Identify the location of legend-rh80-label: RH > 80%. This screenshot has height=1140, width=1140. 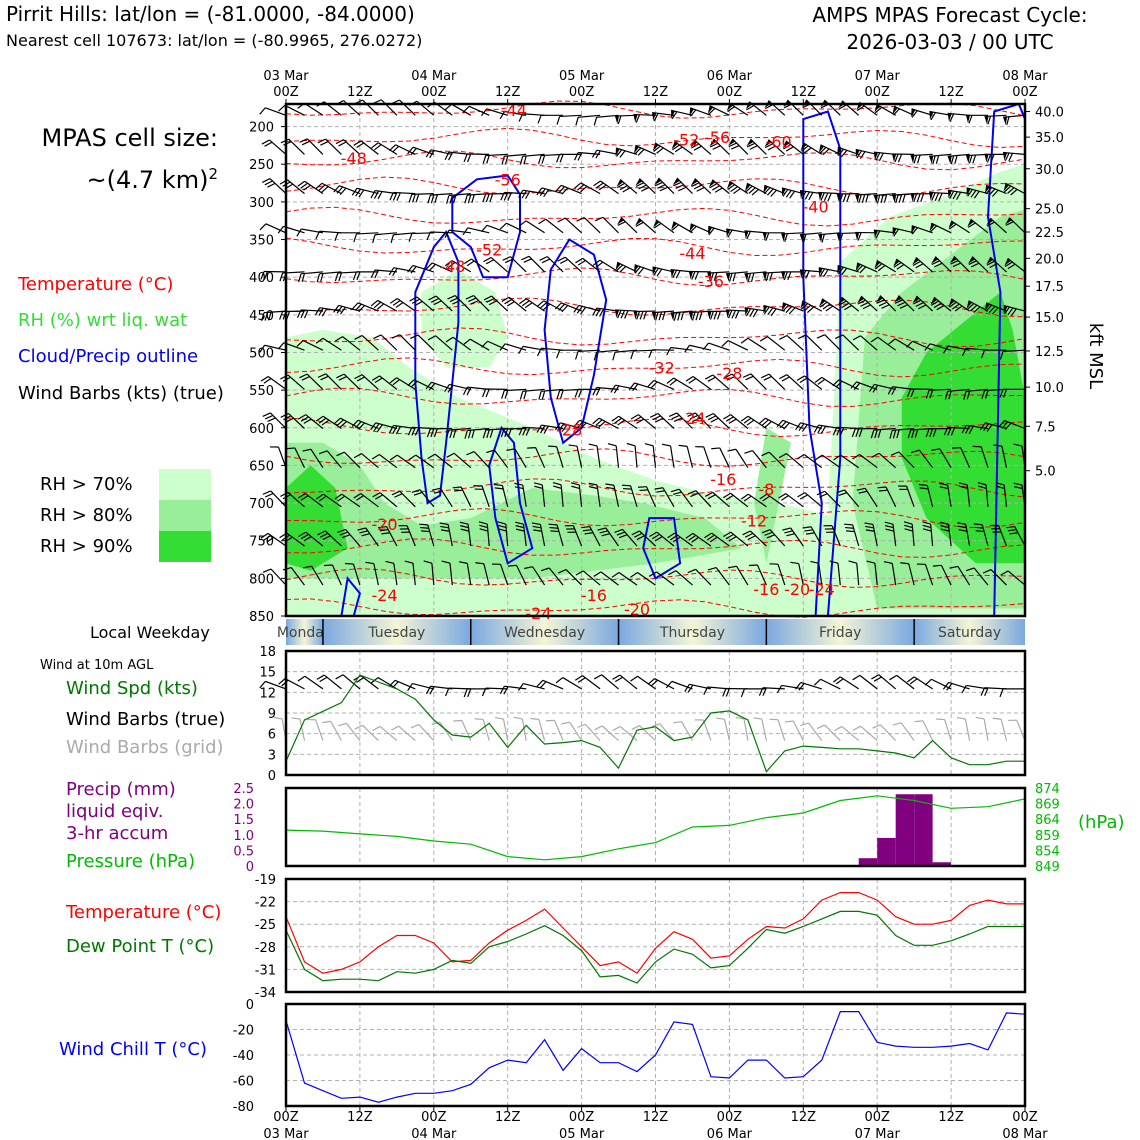
(86, 515).